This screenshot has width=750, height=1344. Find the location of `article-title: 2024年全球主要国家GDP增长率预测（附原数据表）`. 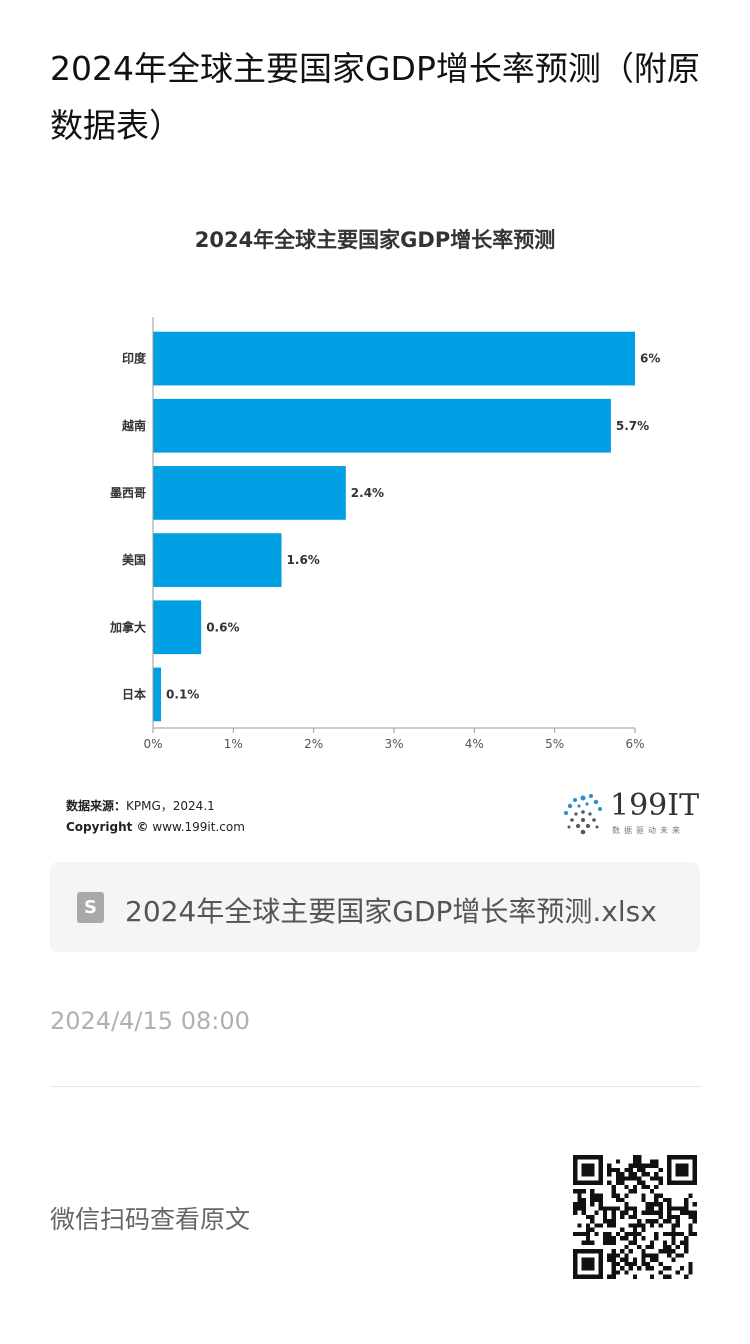

article-title: 2024年全球主要国家GDP增长率预测（附原数据表） is located at coordinates (375, 97).